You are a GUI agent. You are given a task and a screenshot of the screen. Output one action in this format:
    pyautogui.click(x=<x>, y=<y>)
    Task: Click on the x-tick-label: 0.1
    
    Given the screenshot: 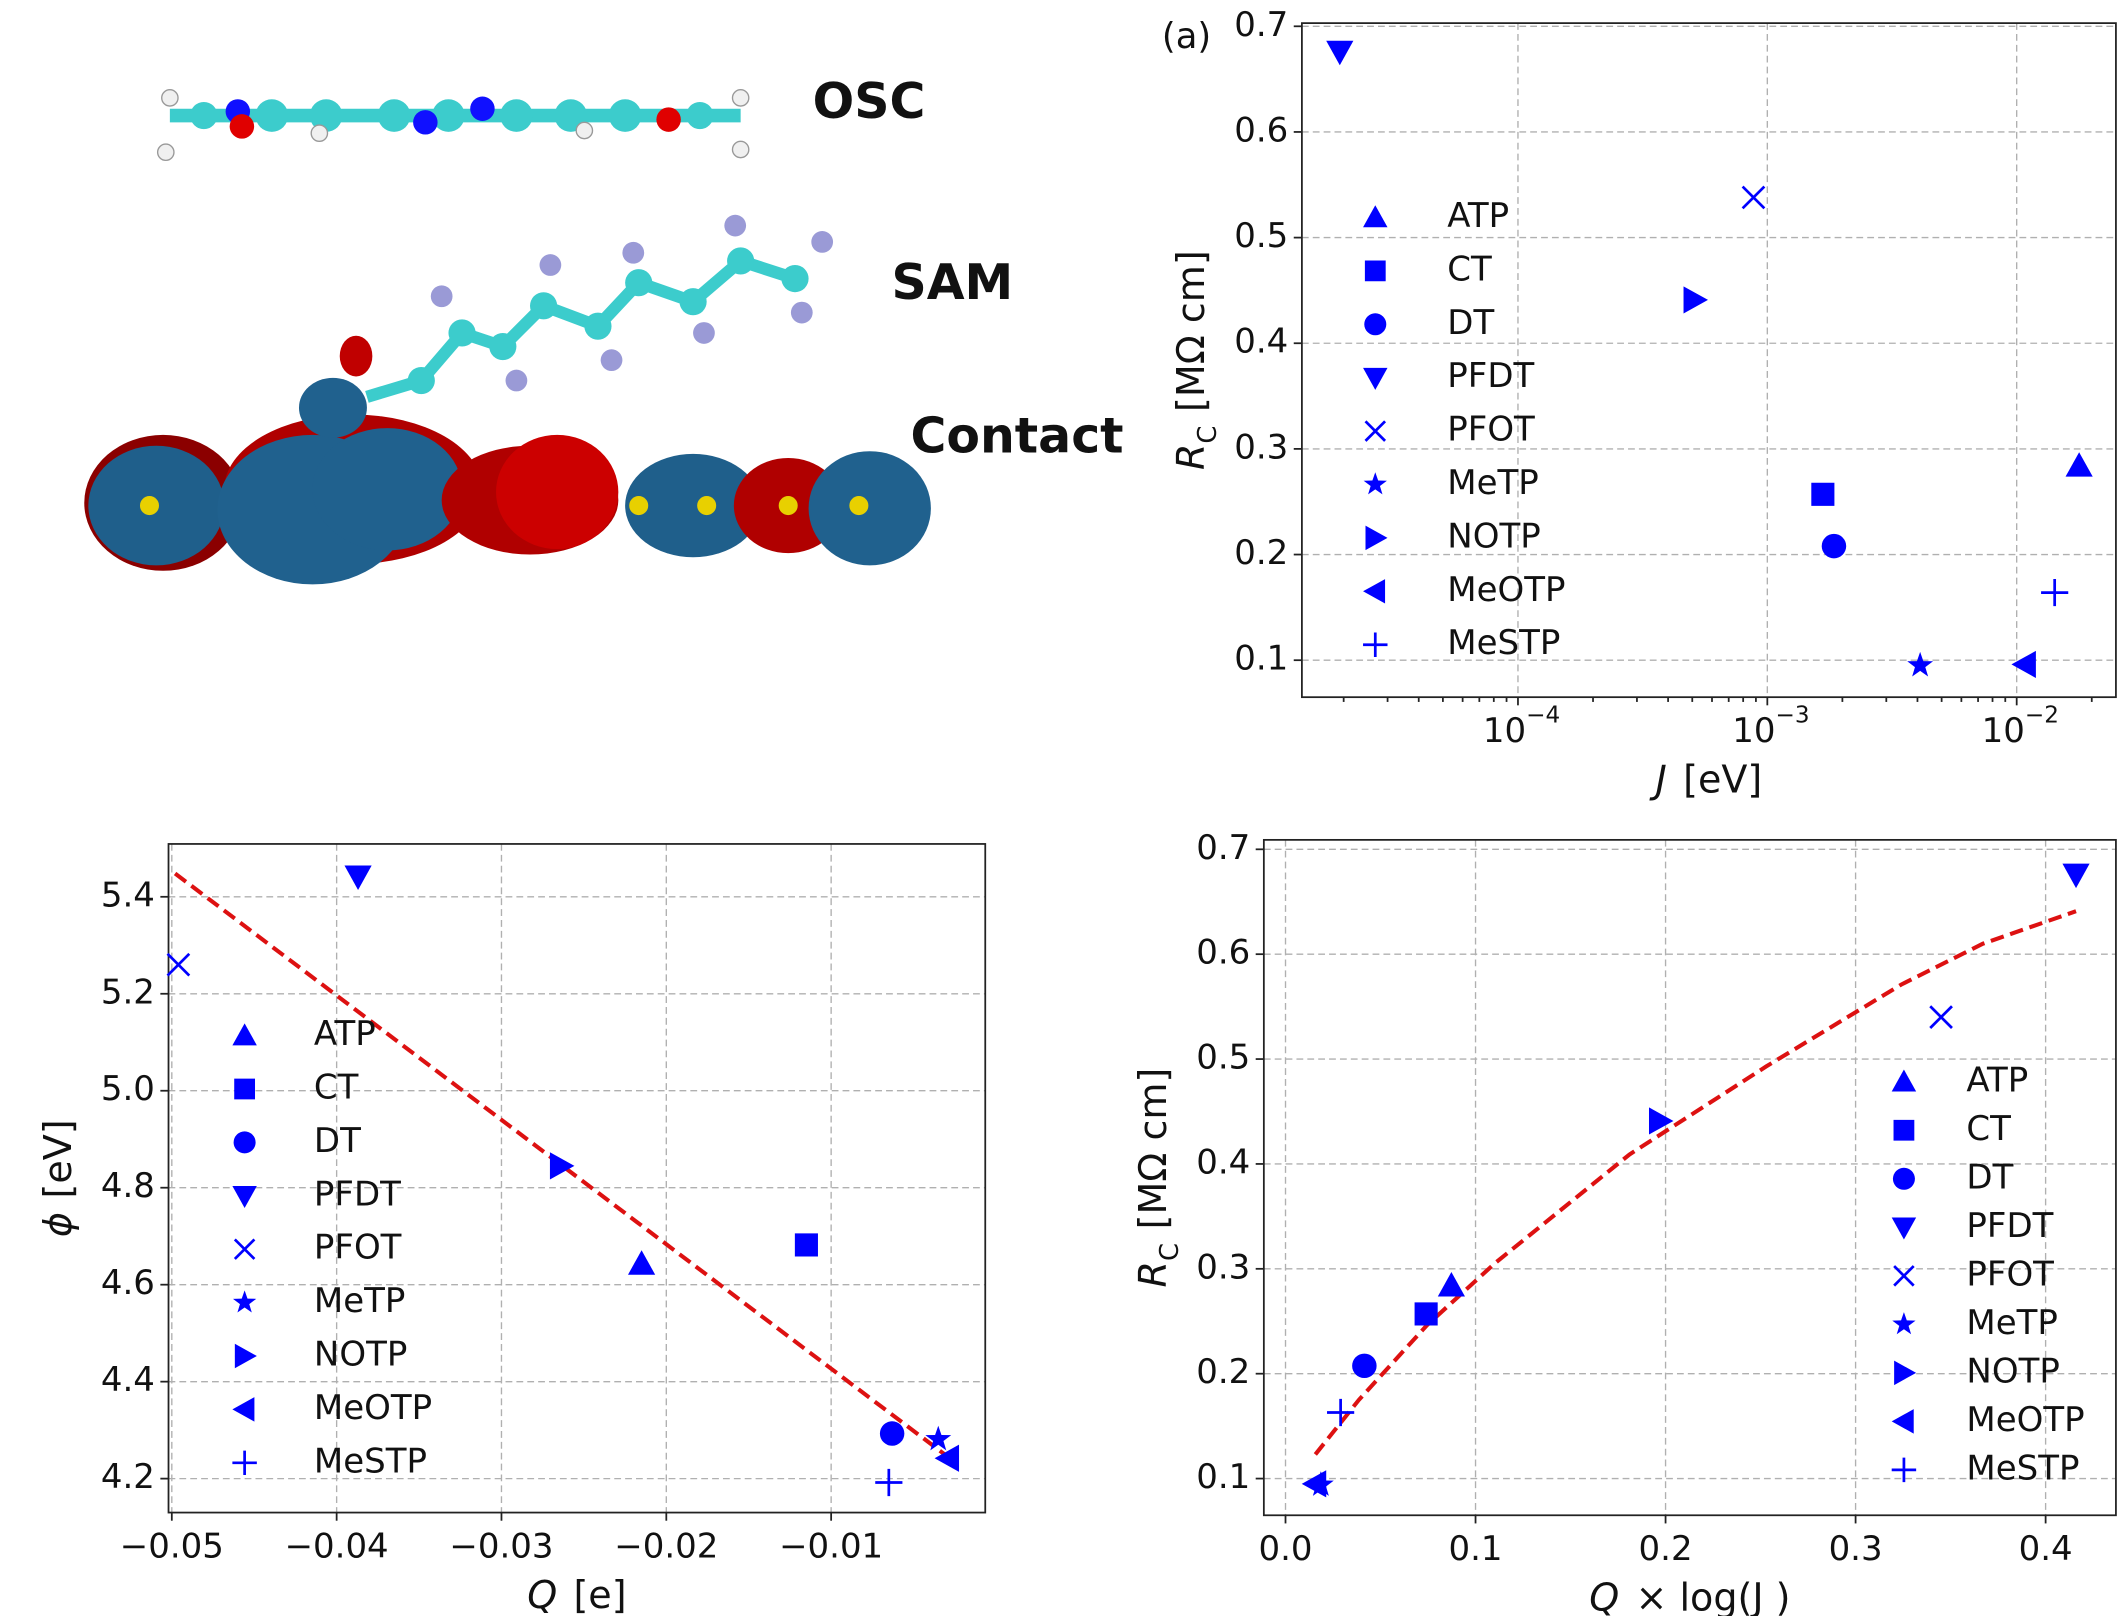 What is the action you would take?
    pyautogui.click(x=1476, y=1549)
    